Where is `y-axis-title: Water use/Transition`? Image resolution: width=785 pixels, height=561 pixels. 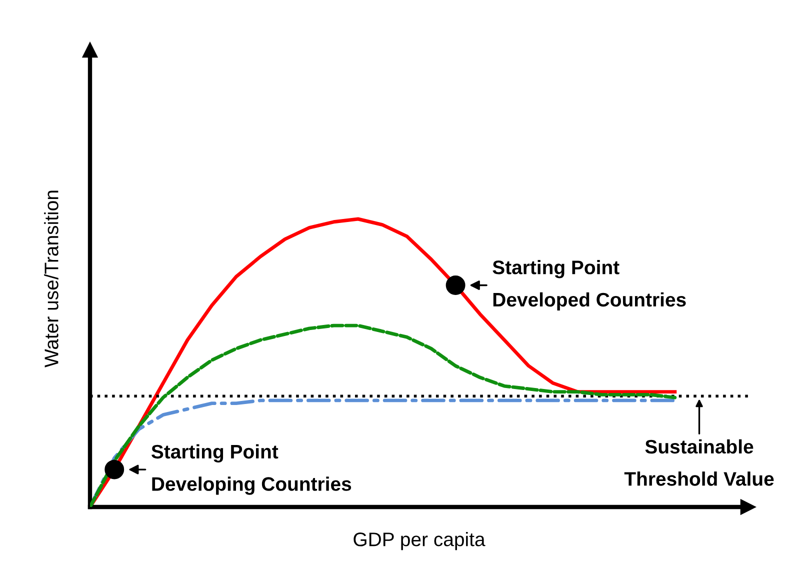
y-axis-title: Water use/Transition is located at coordinates (51, 279).